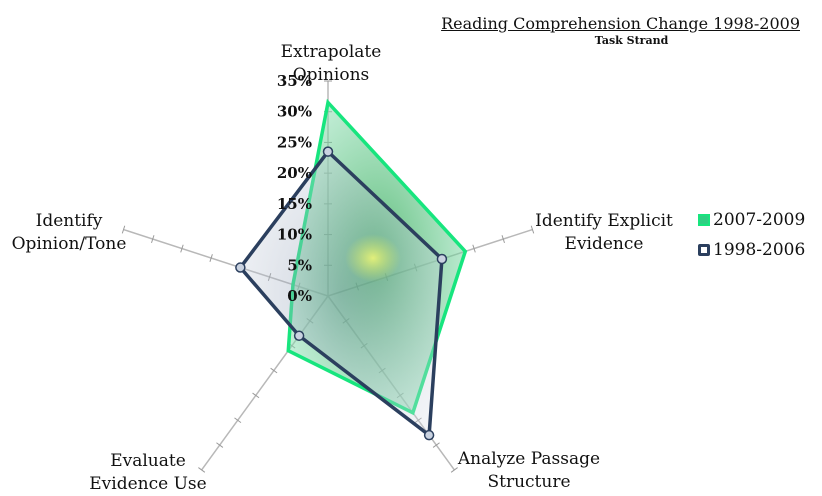 The height and width of the screenshot is (496, 822). What do you see at coordinates (631, 40) in the screenshot?
I see `chart-subtitle: Task Strand` at bounding box center [631, 40].